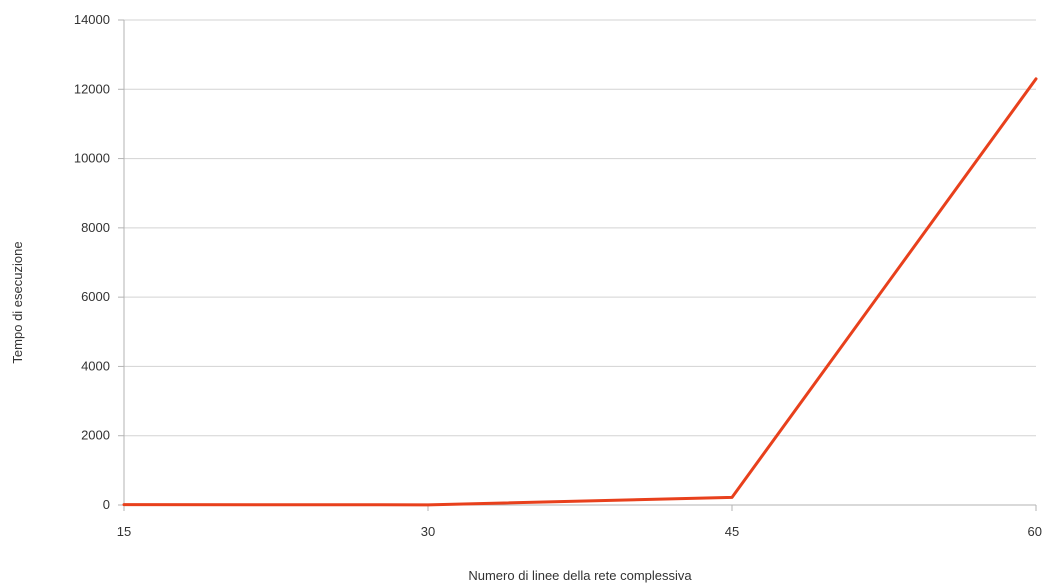 Image resolution: width=1045 pixels, height=586 pixels. What do you see at coordinates (732, 531) in the screenshot?
I see `x-tick-label: 45` at bounding box center [732, 531].